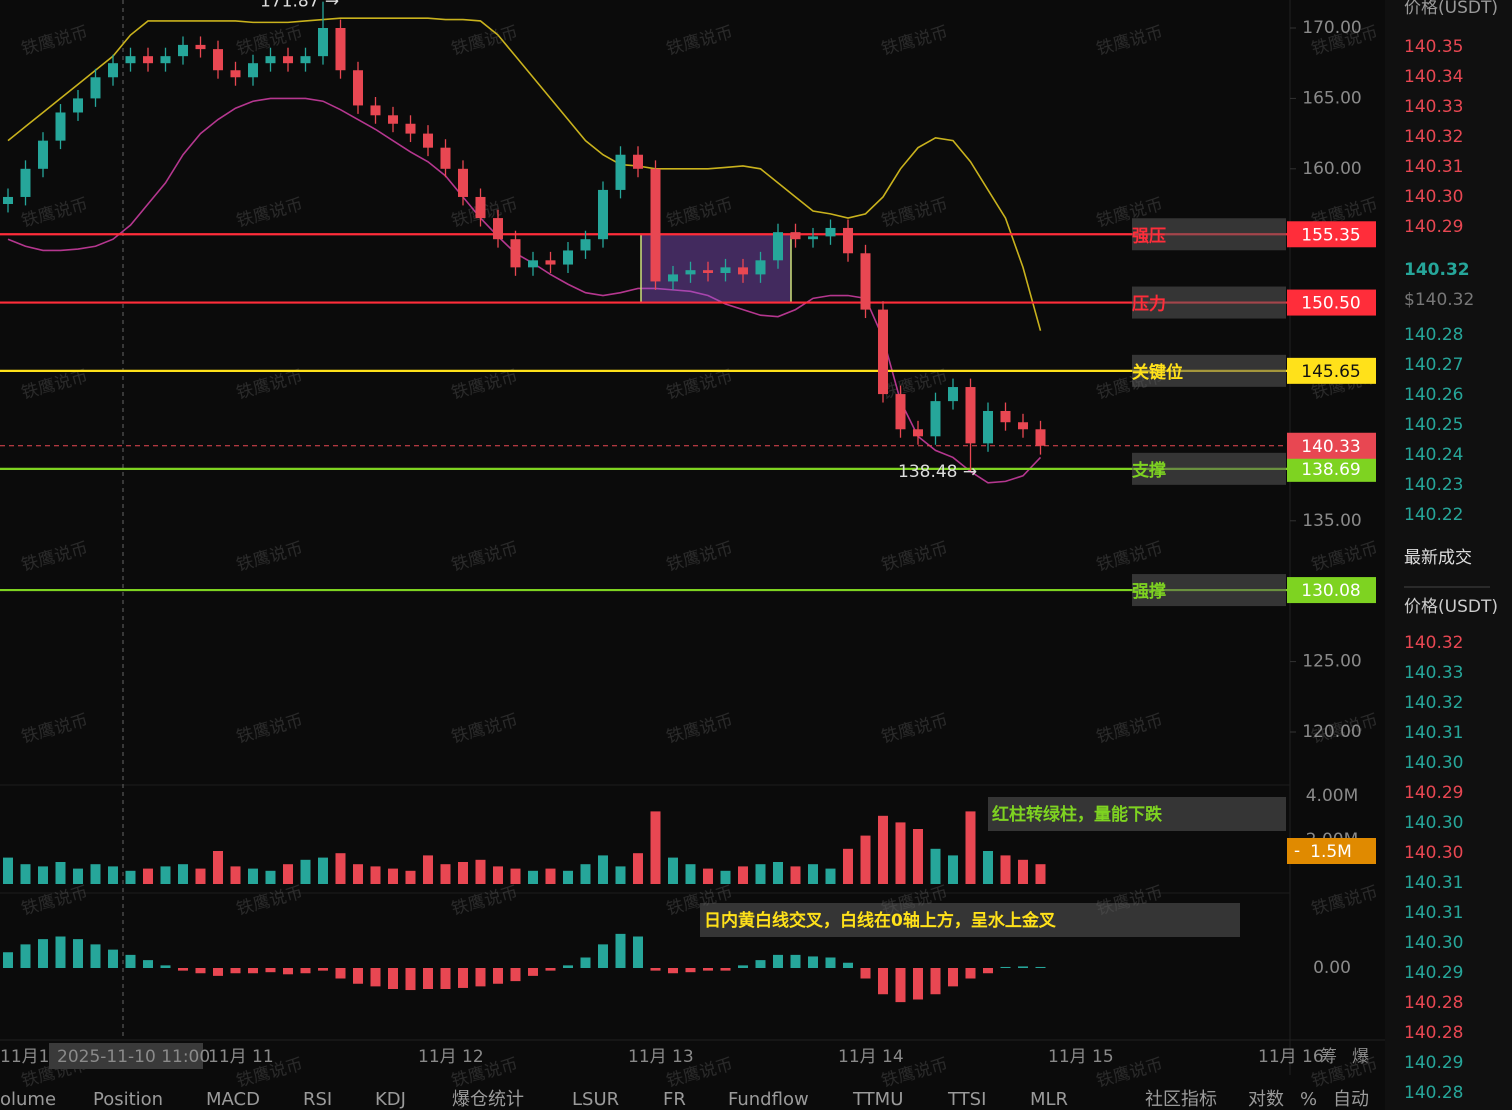 This screenshot has height=1110, width=1512. What do you see at coordinates (1433, 643) in the screenshot?
I see `trade-price: 140.32` at bounding box center [1433, 643].